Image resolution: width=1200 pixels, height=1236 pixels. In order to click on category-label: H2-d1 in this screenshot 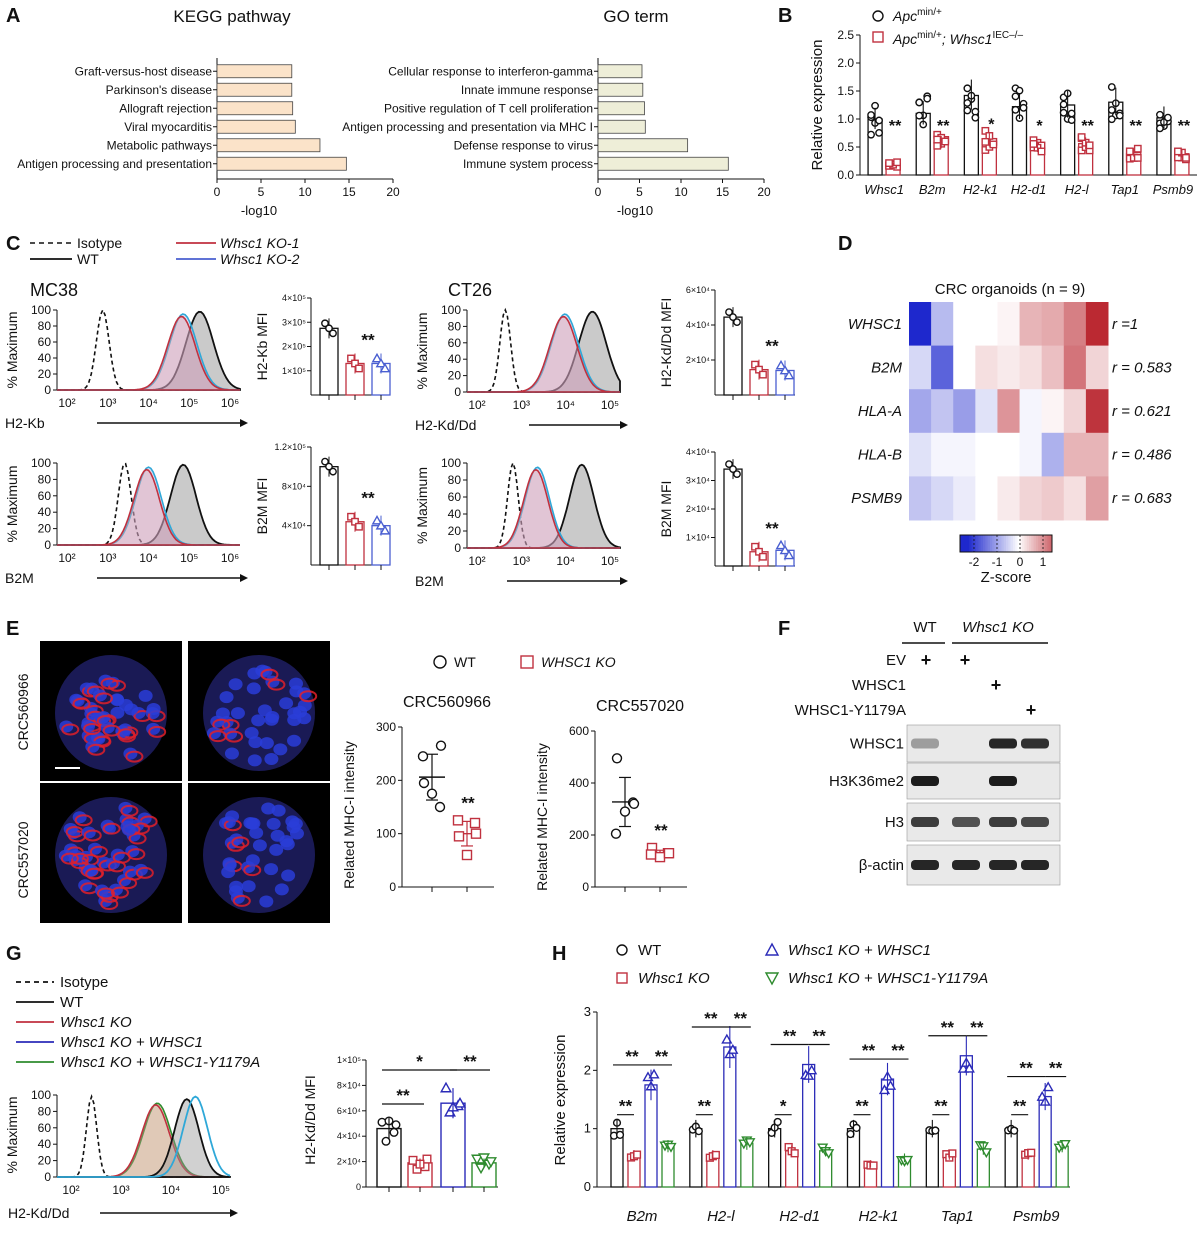, I will do `click(1028, 189)`.